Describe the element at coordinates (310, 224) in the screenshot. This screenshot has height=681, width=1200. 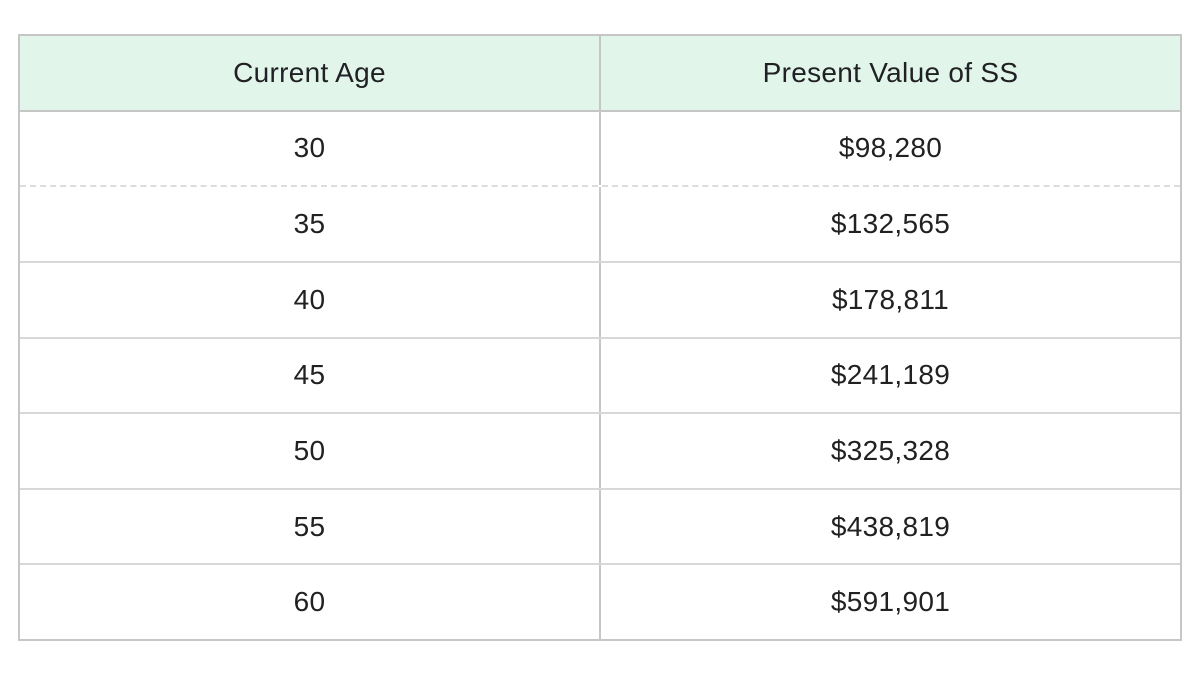
I see `age-cell: 35` at that location.